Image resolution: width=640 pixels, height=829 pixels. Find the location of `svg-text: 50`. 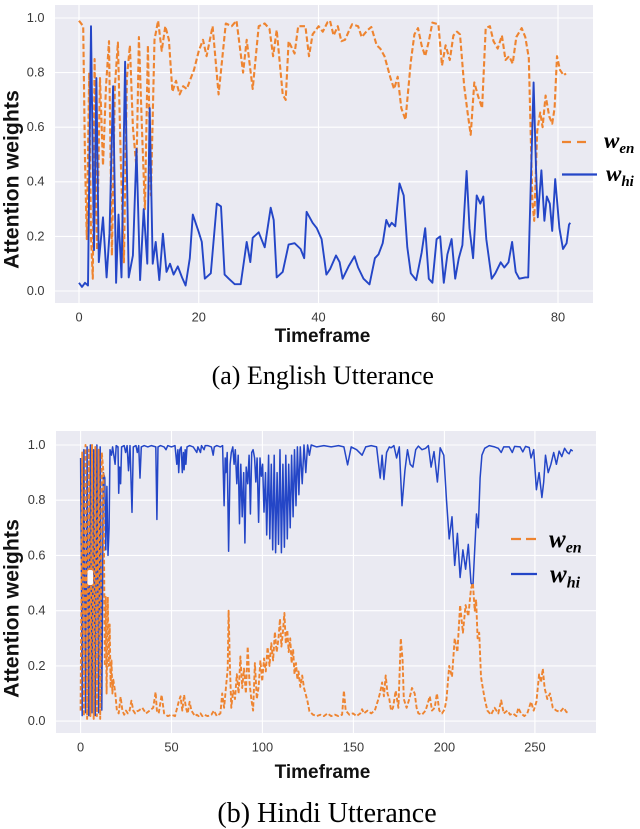

svg-text: 50 is located at coordinates (171, 747).